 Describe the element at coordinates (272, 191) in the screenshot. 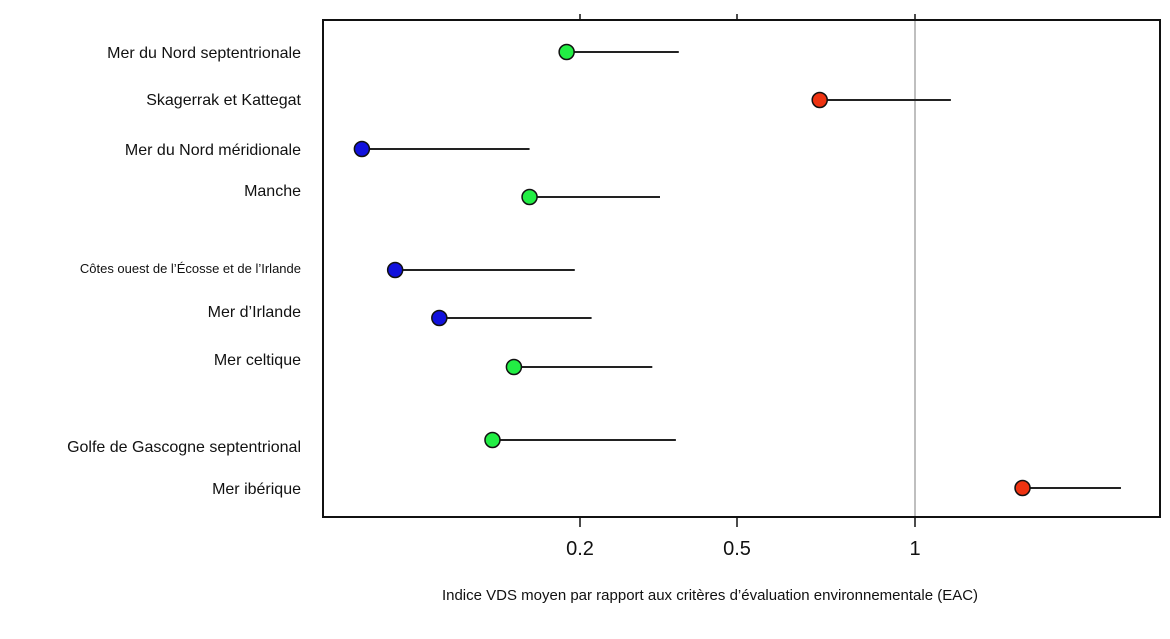

I see `category-label: Manche` at that location.